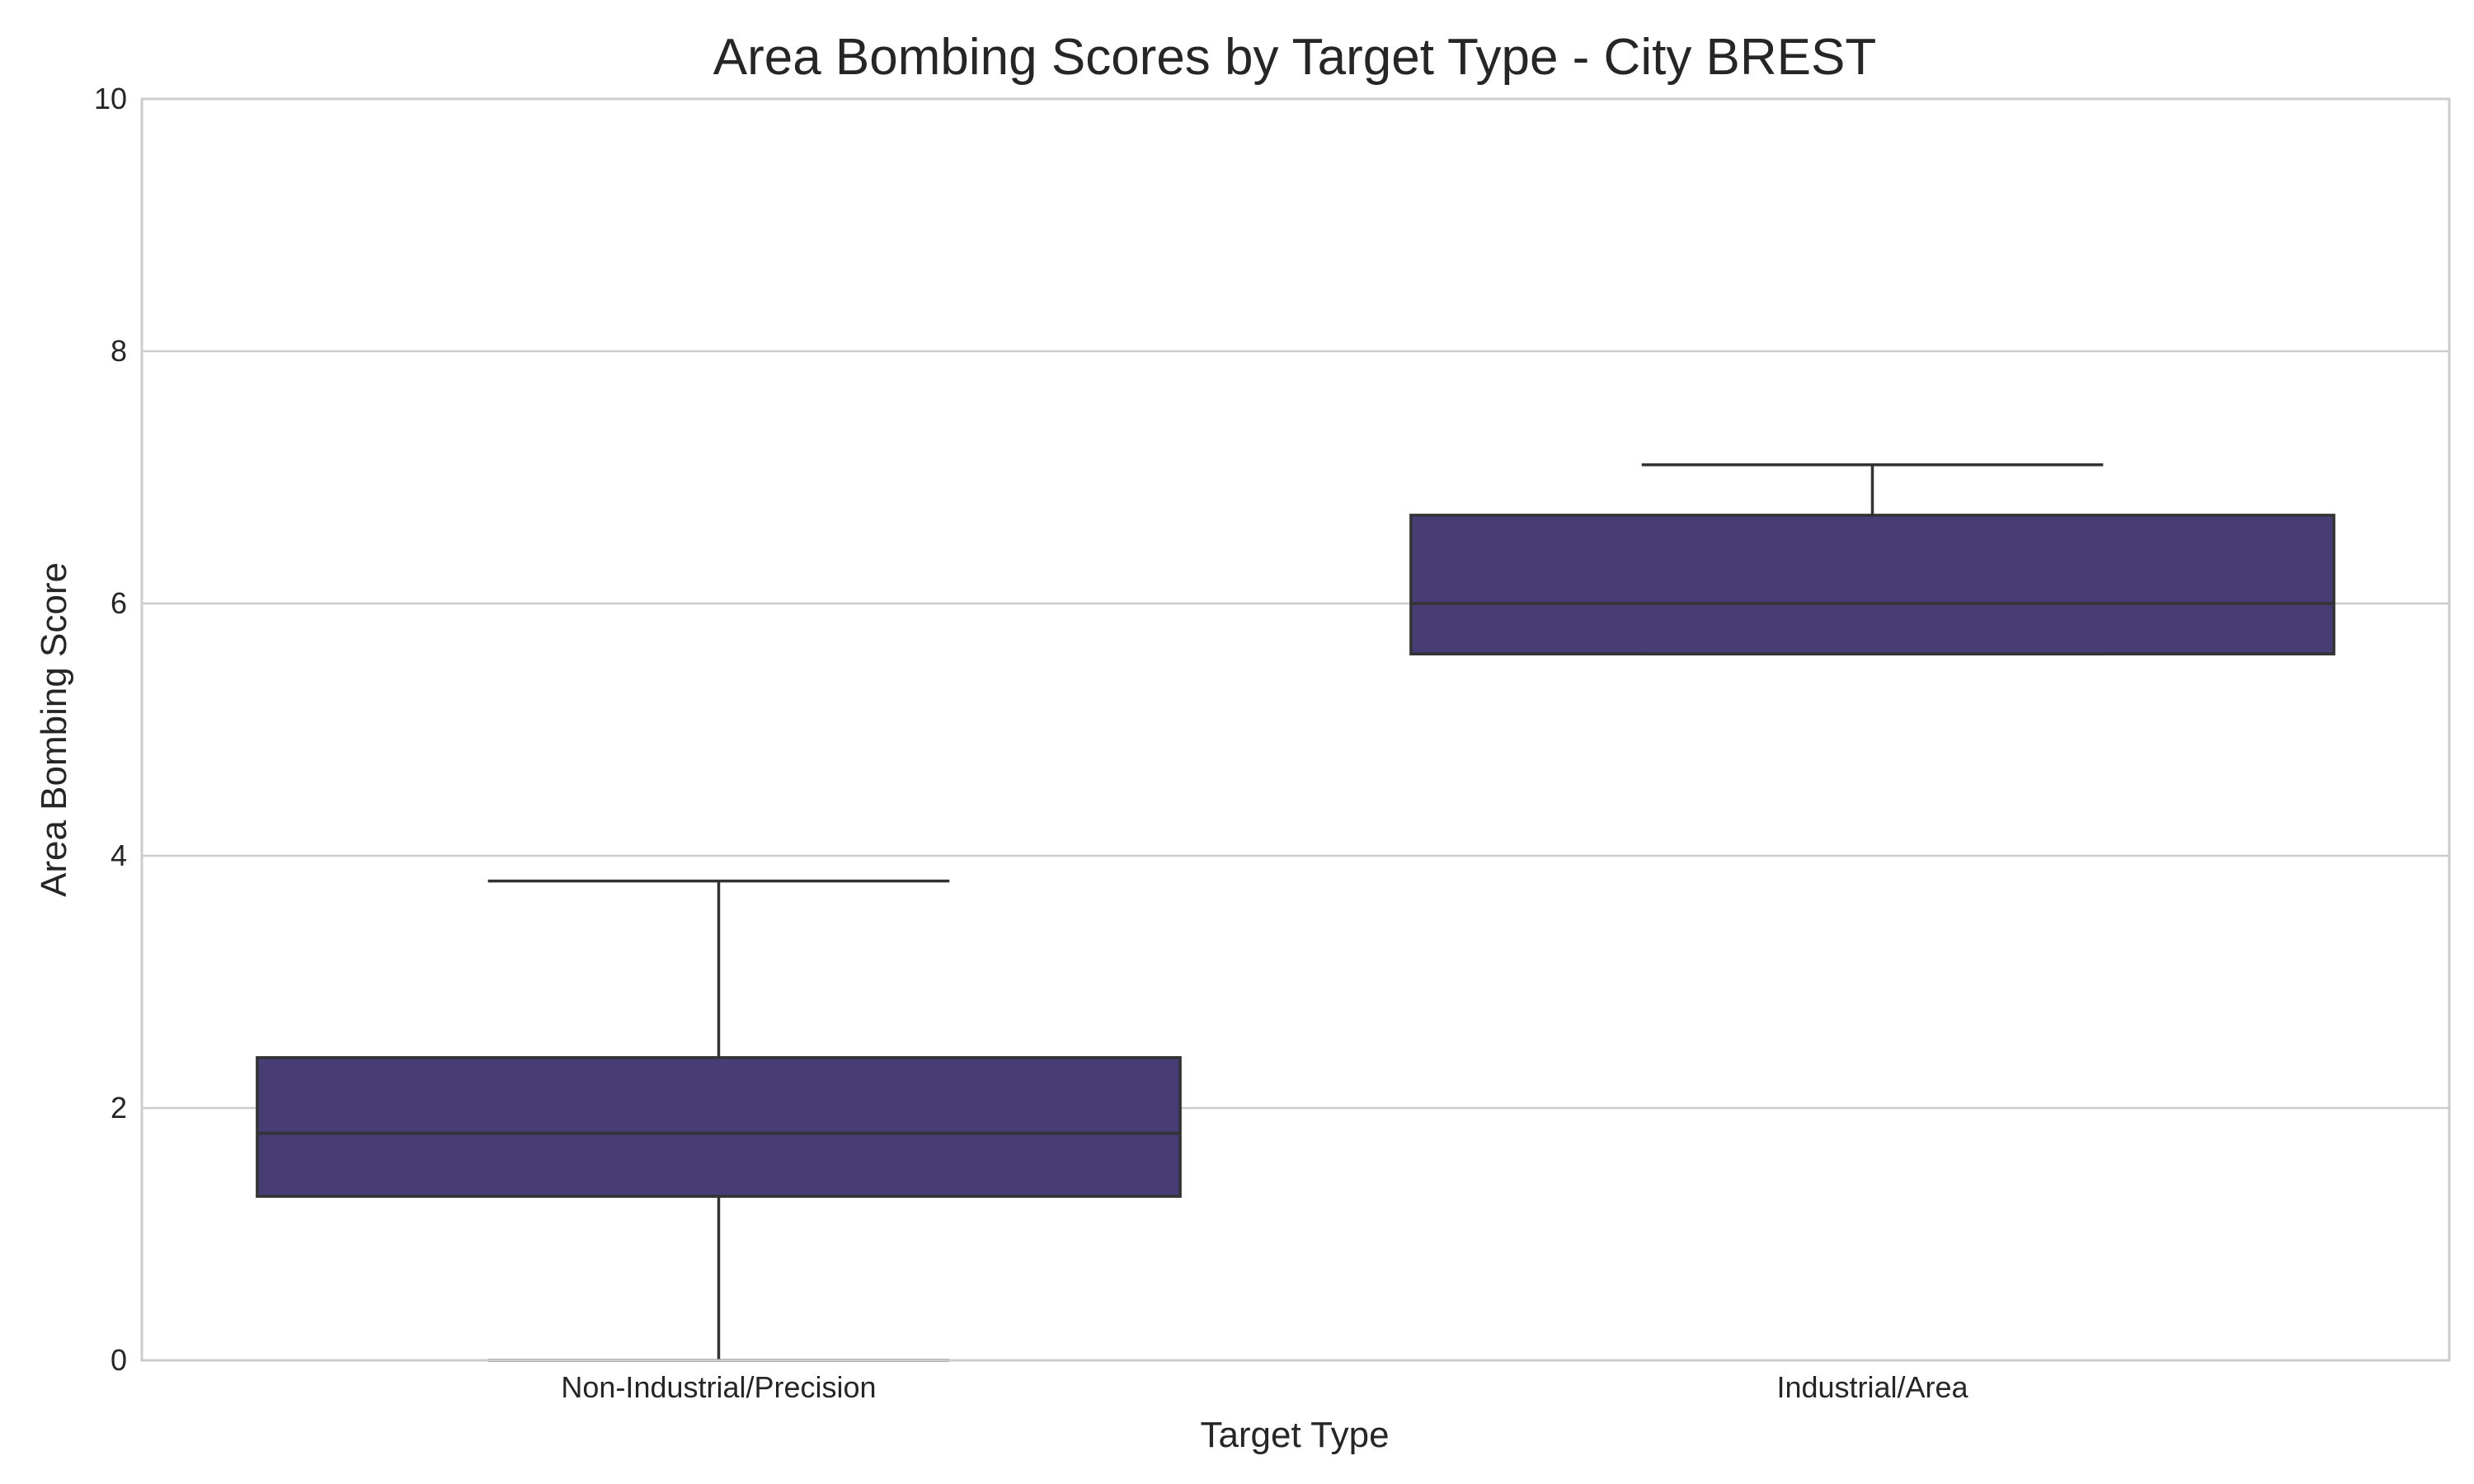 This screenshot has width=2474, height=1484. I want to click on x-axis-label: Target Type, so click(1294, 1435).